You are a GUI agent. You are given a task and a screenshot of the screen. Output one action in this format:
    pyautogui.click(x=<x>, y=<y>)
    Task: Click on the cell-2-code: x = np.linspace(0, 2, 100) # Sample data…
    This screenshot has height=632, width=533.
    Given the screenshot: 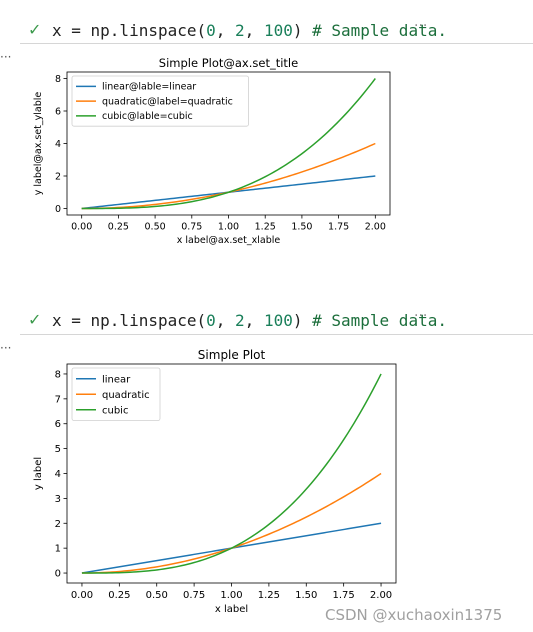 What is the action you would take?
    pyautogui.click(x=249, y=320)
    